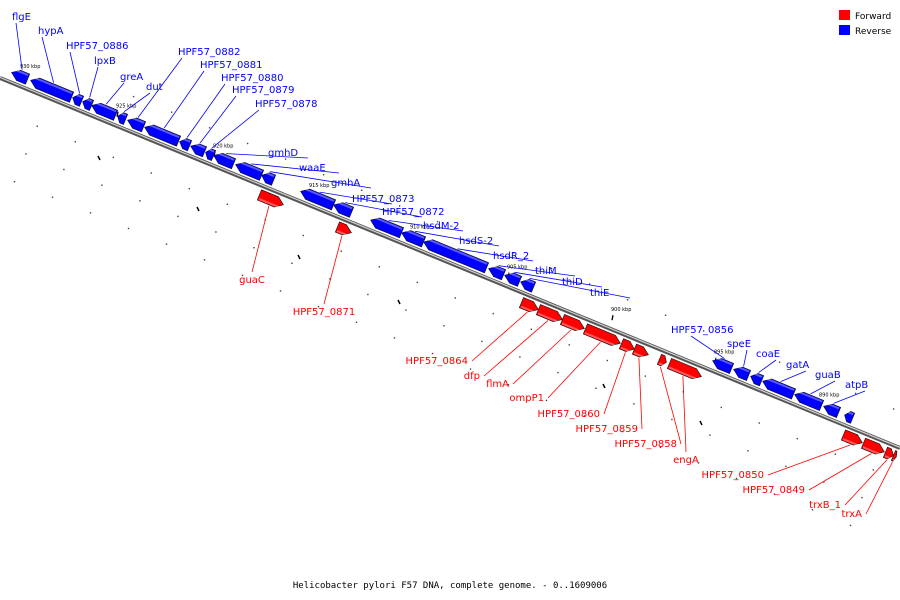  Describe the element at coordinates (850, 417) in the screenshot. I see `gene-atpb-tail` at that location.